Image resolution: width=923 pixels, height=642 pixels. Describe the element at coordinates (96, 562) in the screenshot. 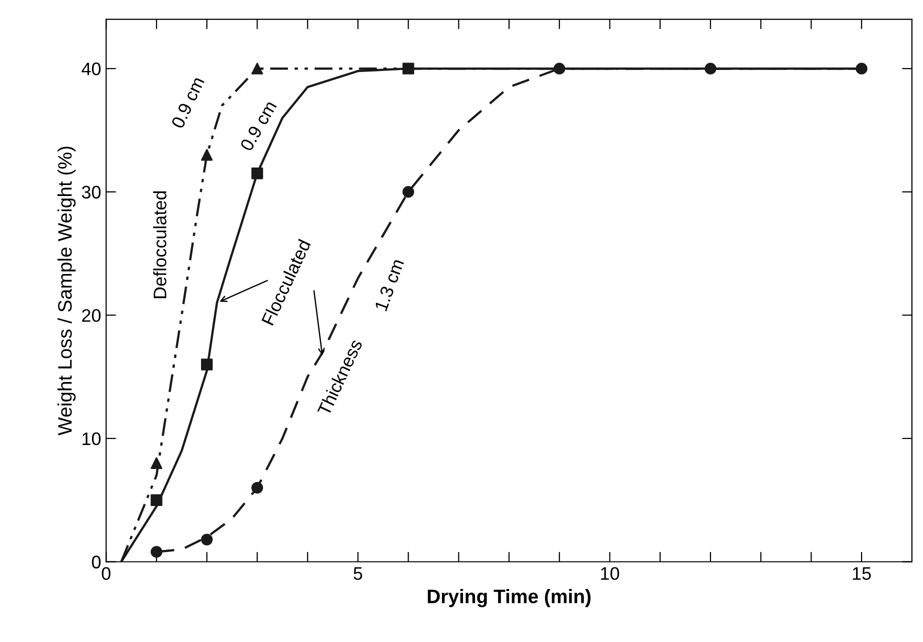

I see `y-tick-label: 0` at that location.